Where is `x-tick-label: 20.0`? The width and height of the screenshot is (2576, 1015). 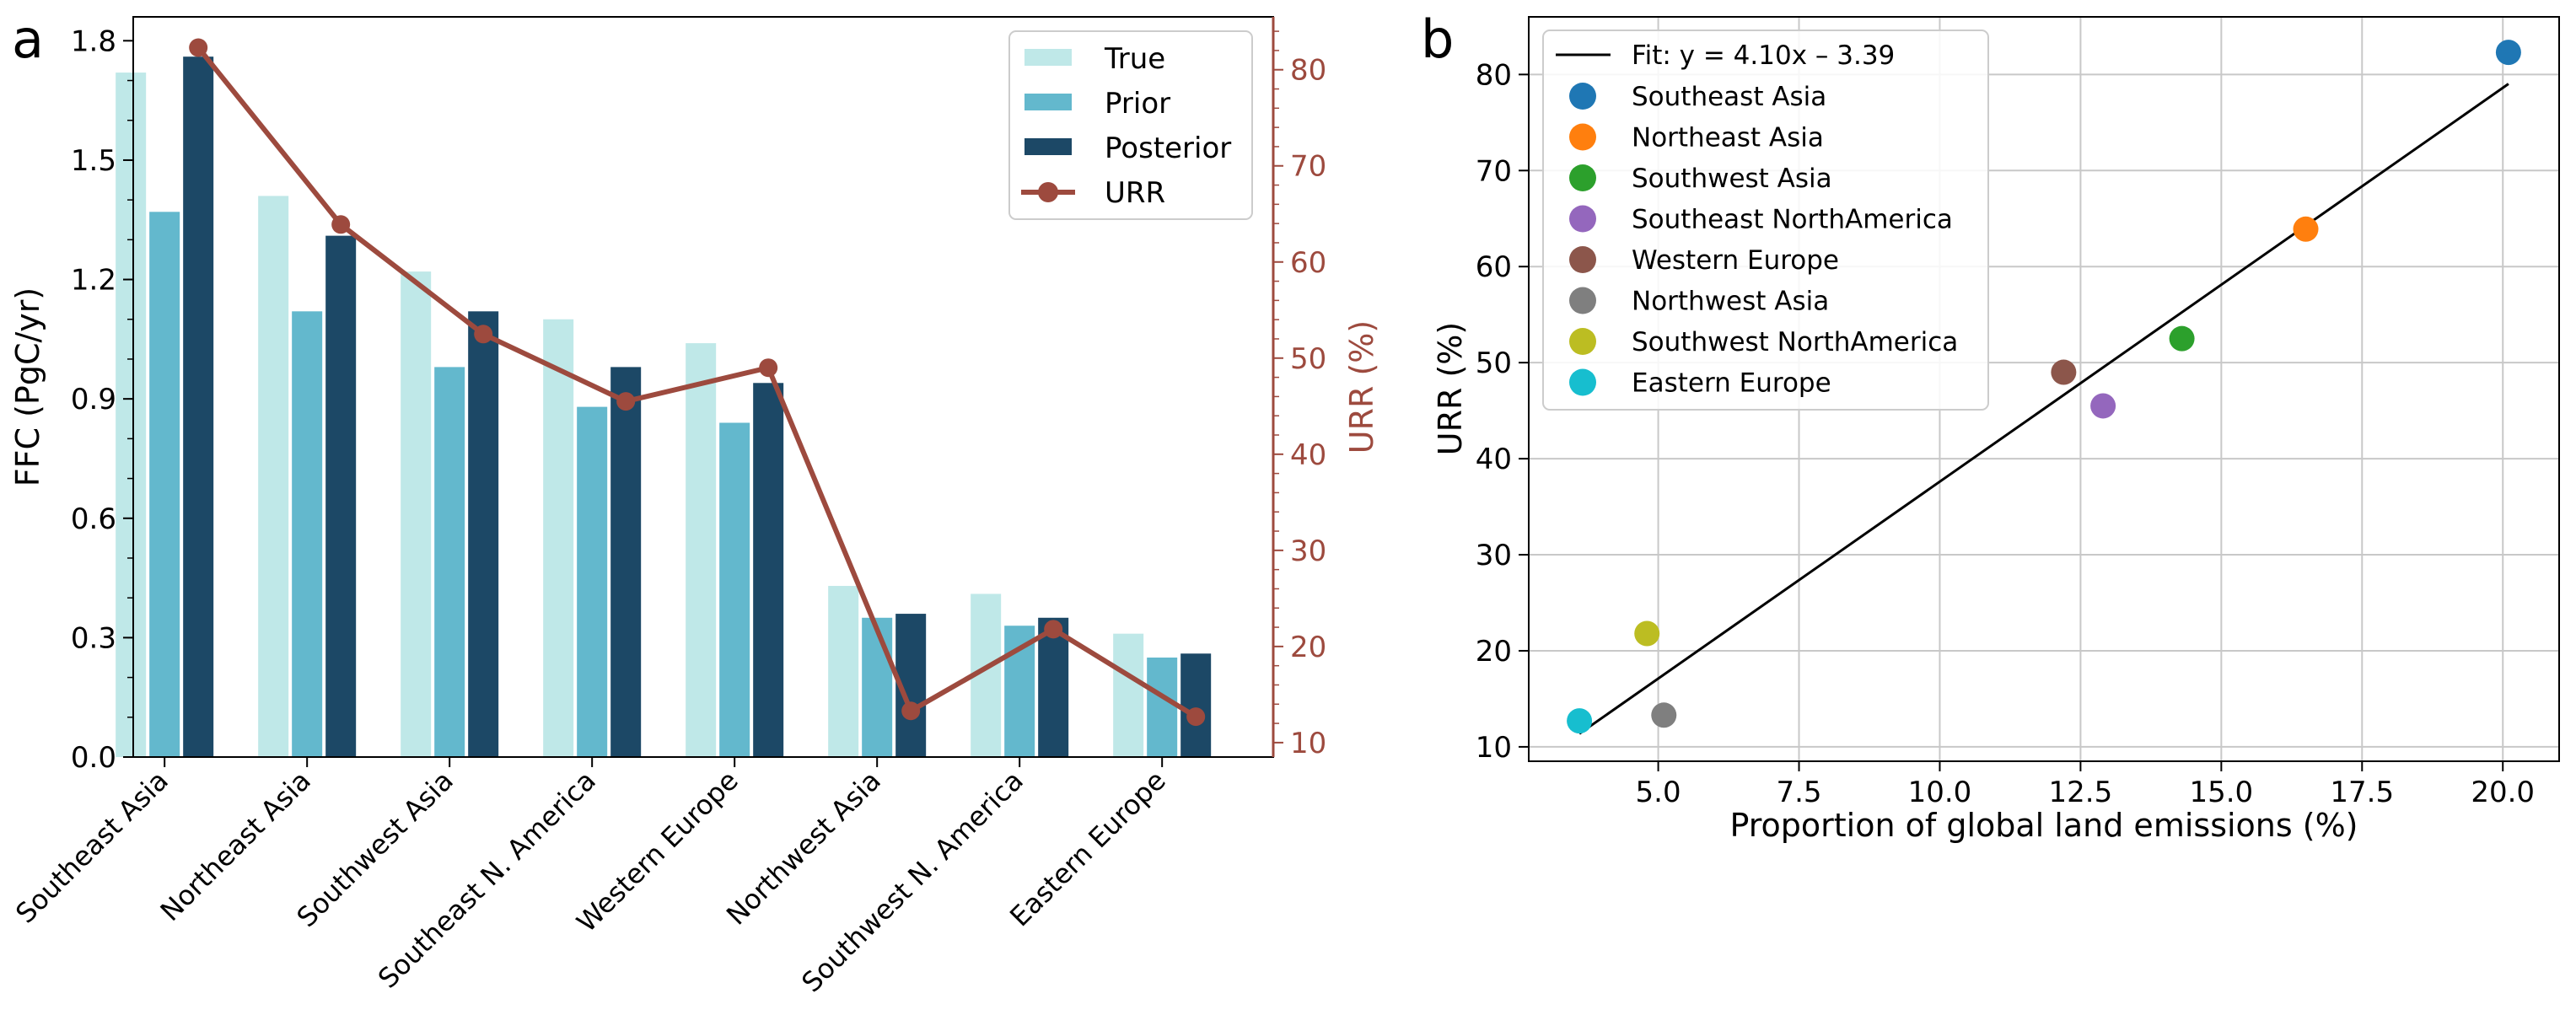 x-tick-label: 20.0 is located at coordinates (2503, 792).